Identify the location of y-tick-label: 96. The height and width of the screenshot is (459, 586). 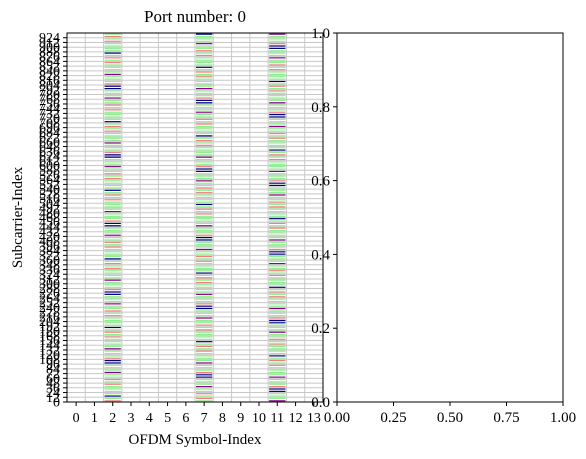
(53, 365).